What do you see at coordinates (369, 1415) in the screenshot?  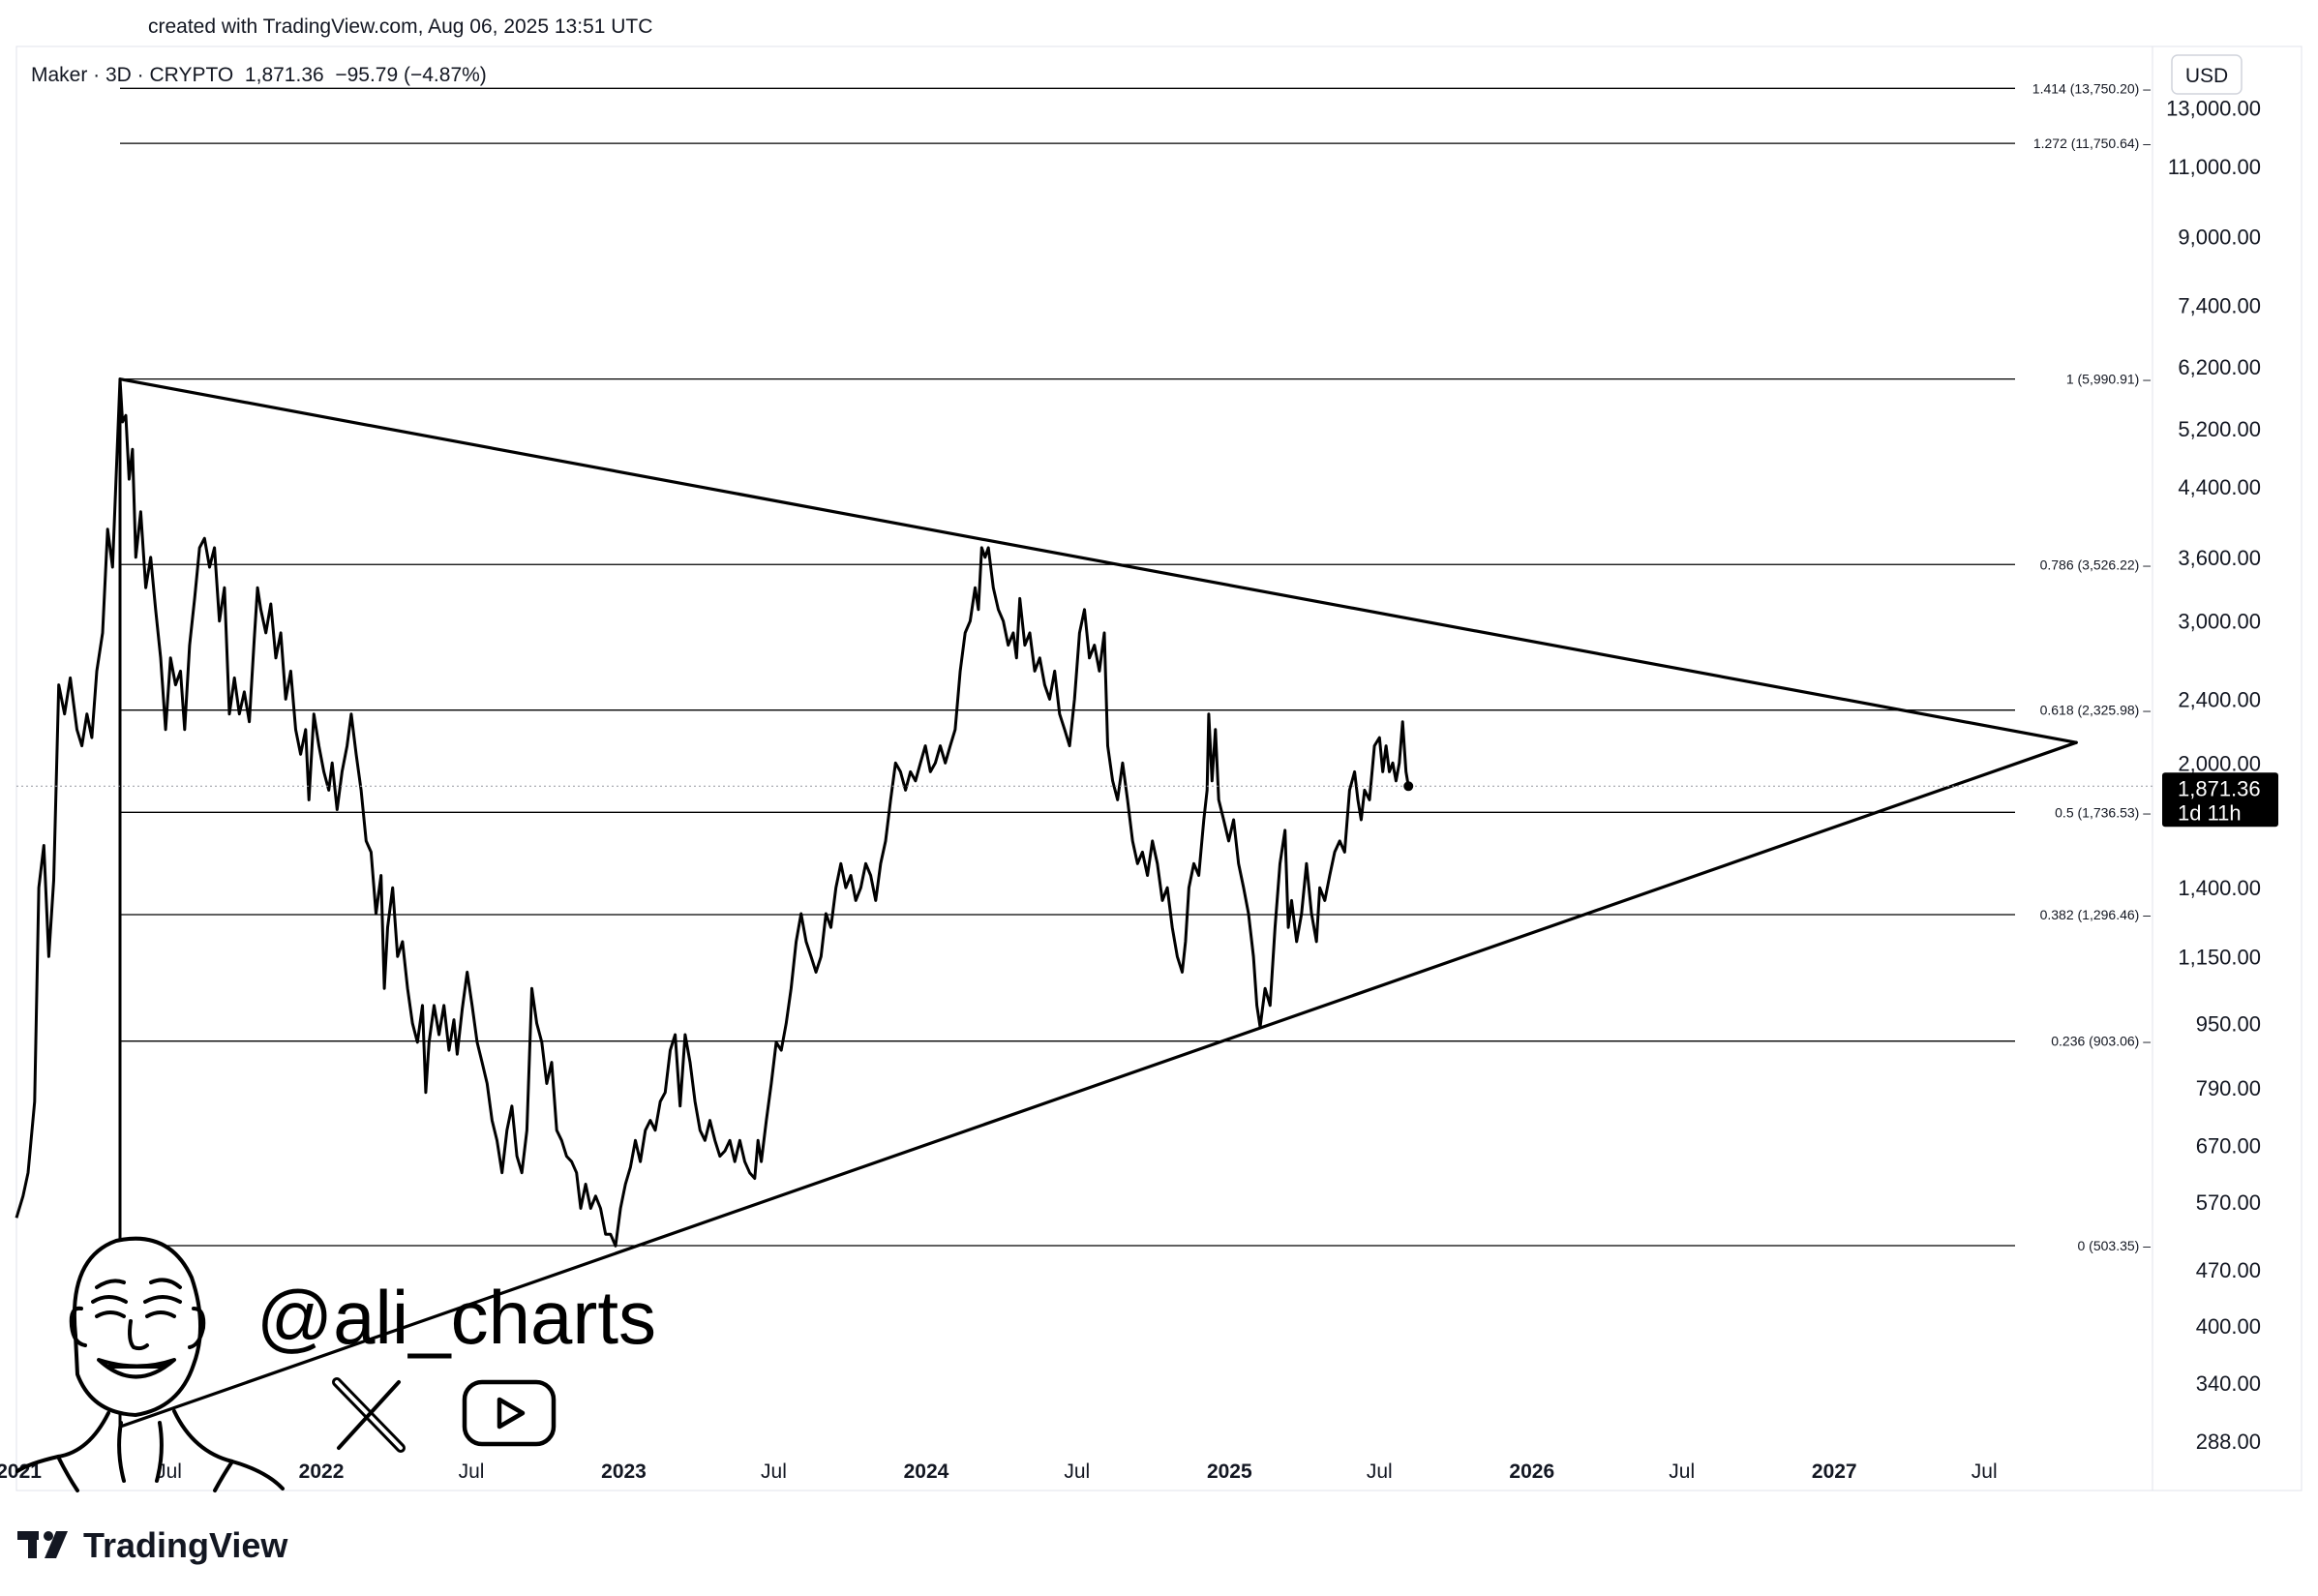 I see `x-logo-icon` at bounding box center [369, 1415].